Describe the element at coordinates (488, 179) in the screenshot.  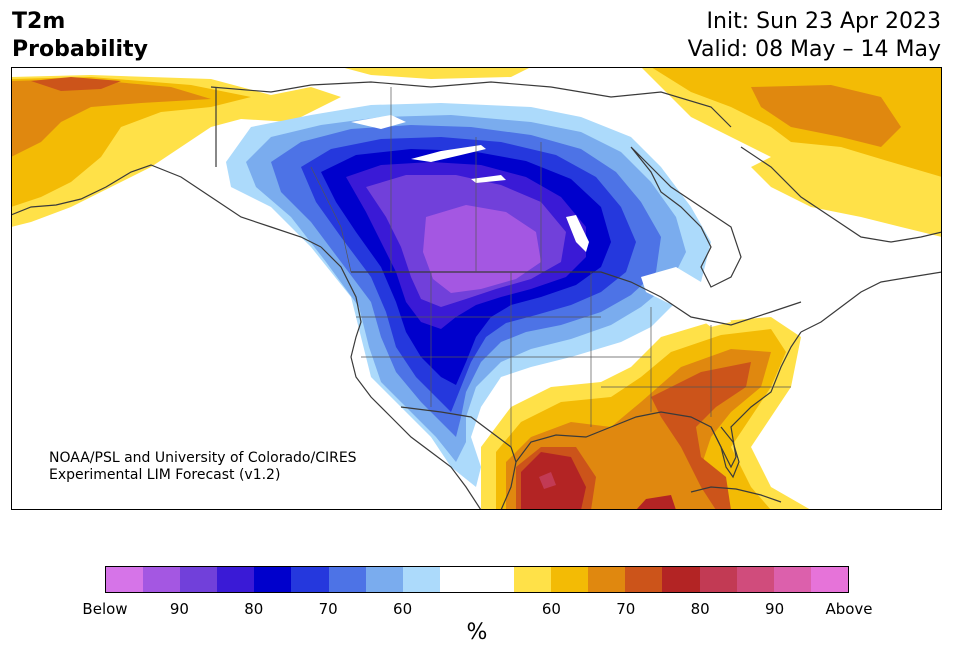
I see `lake-athabasca` at that location.